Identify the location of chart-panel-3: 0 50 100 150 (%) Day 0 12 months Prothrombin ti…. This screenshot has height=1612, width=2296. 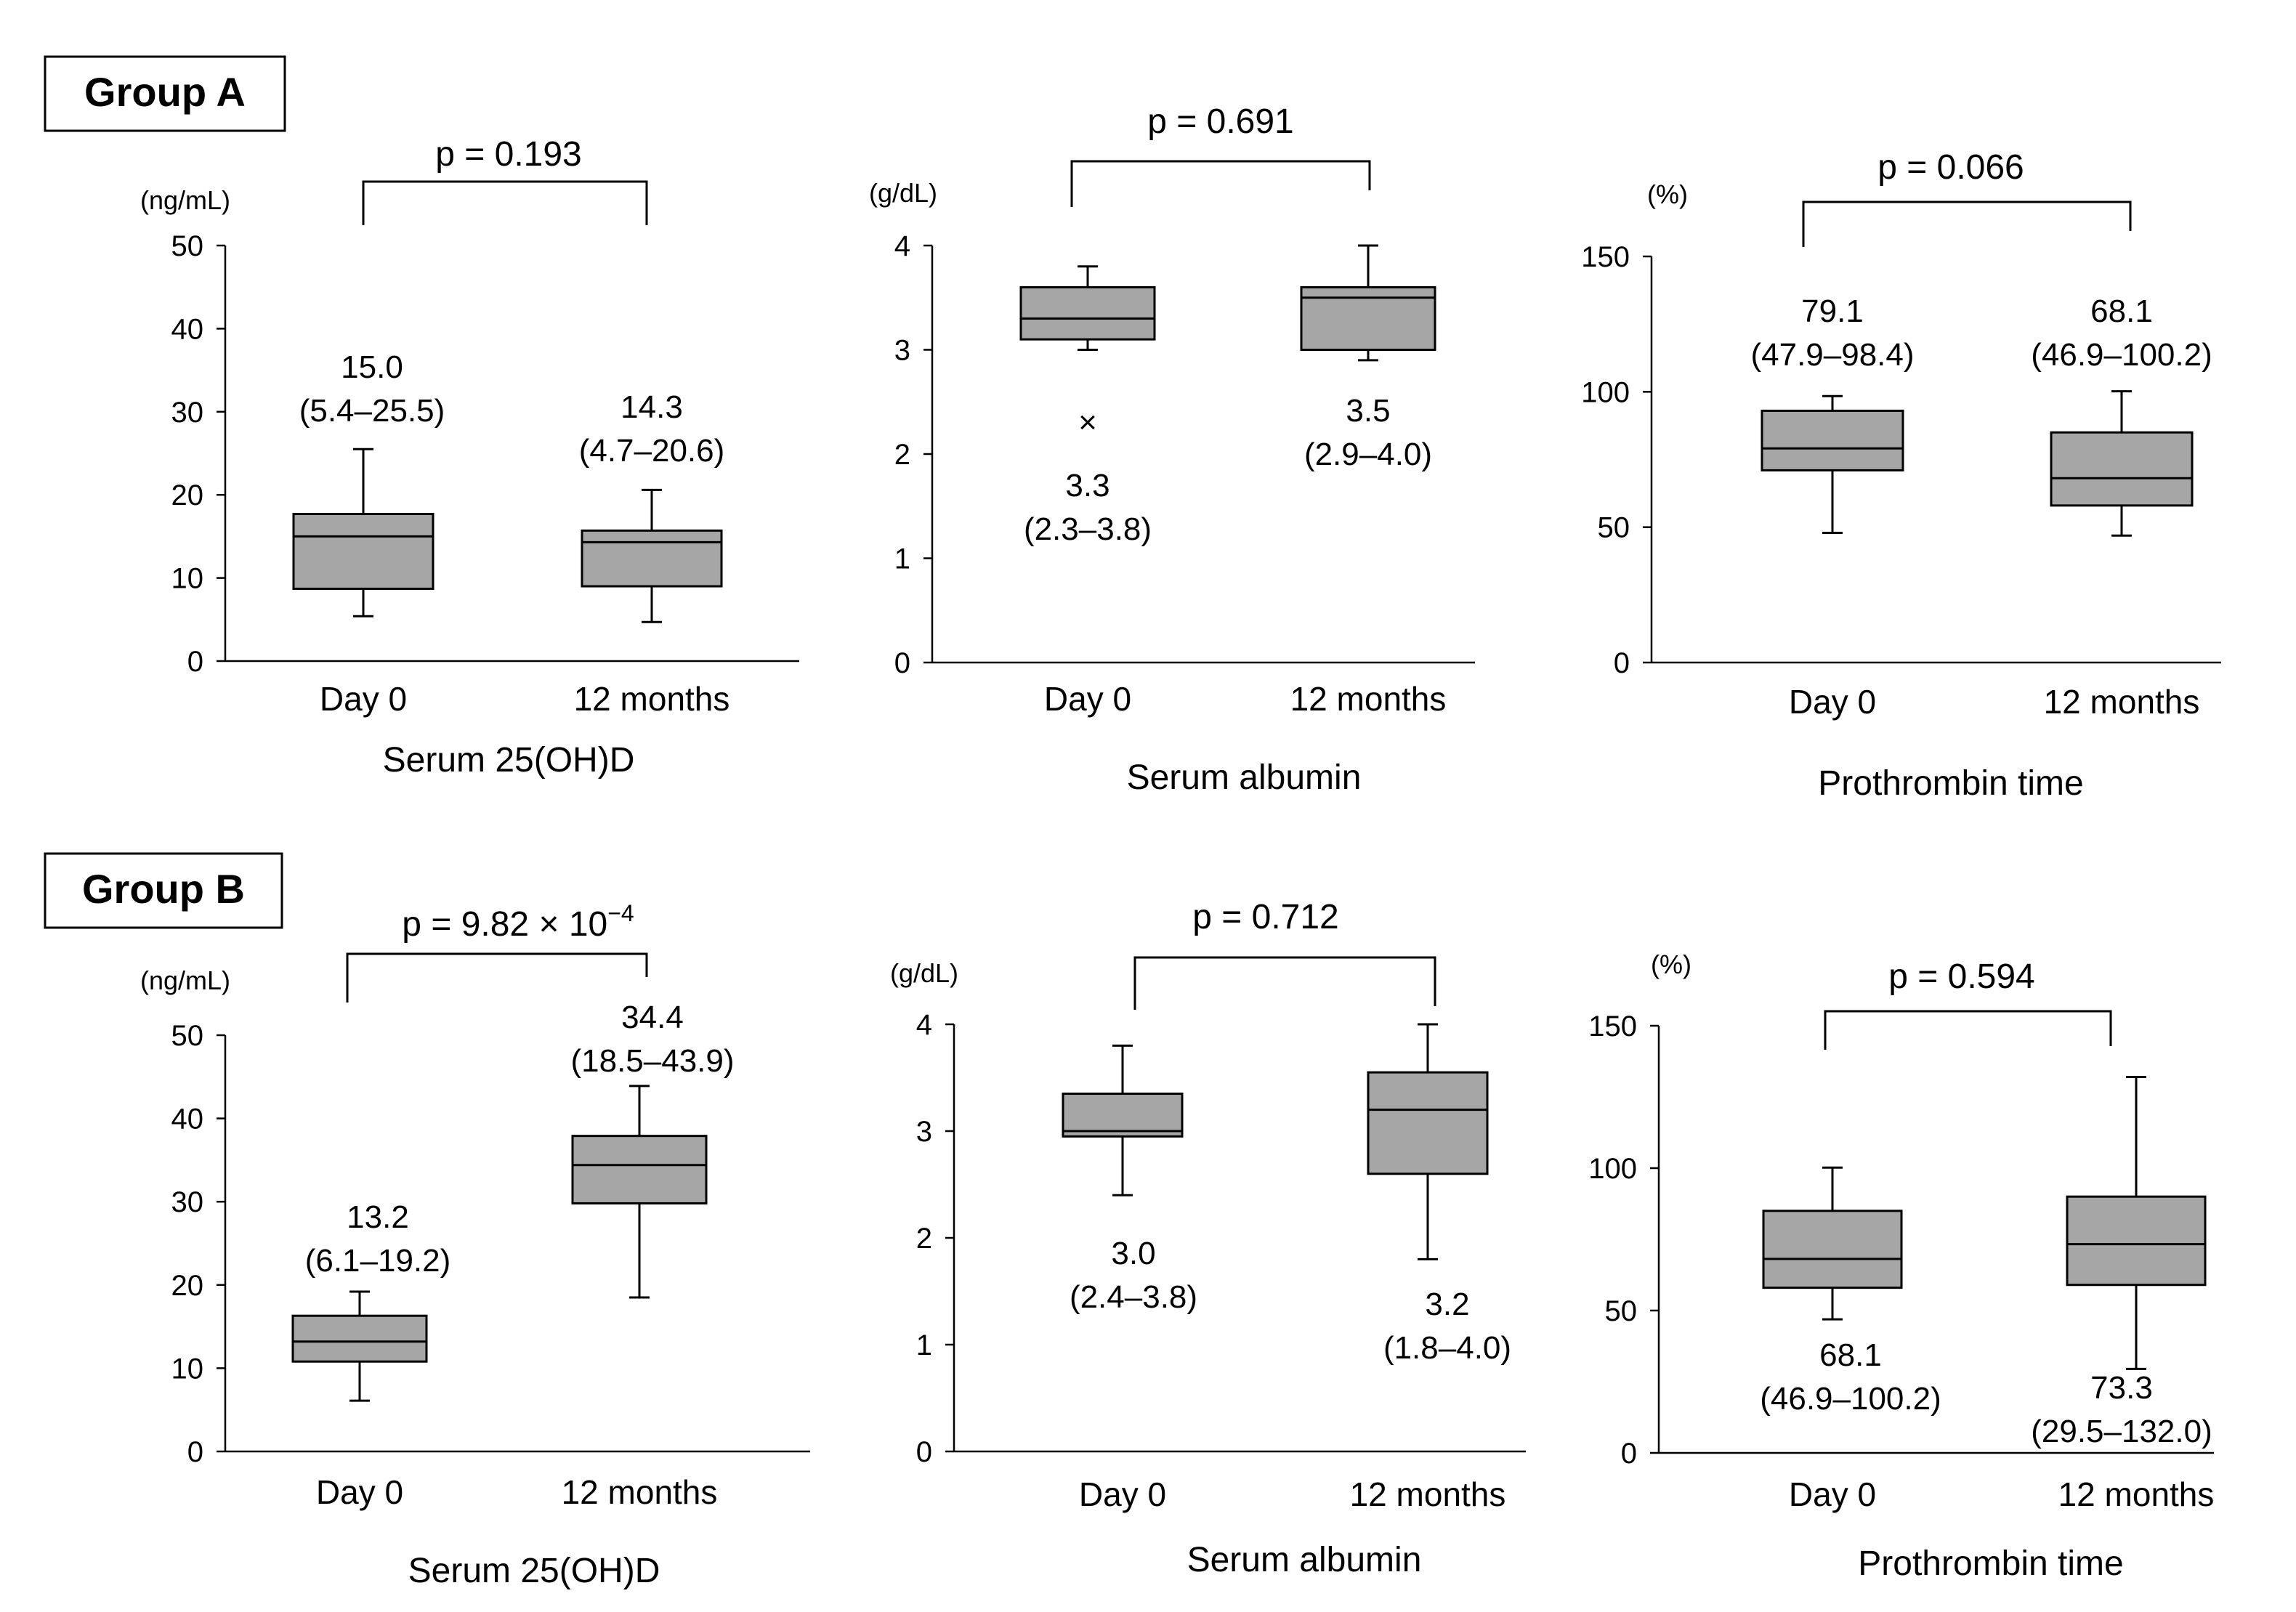
(1901, 475).